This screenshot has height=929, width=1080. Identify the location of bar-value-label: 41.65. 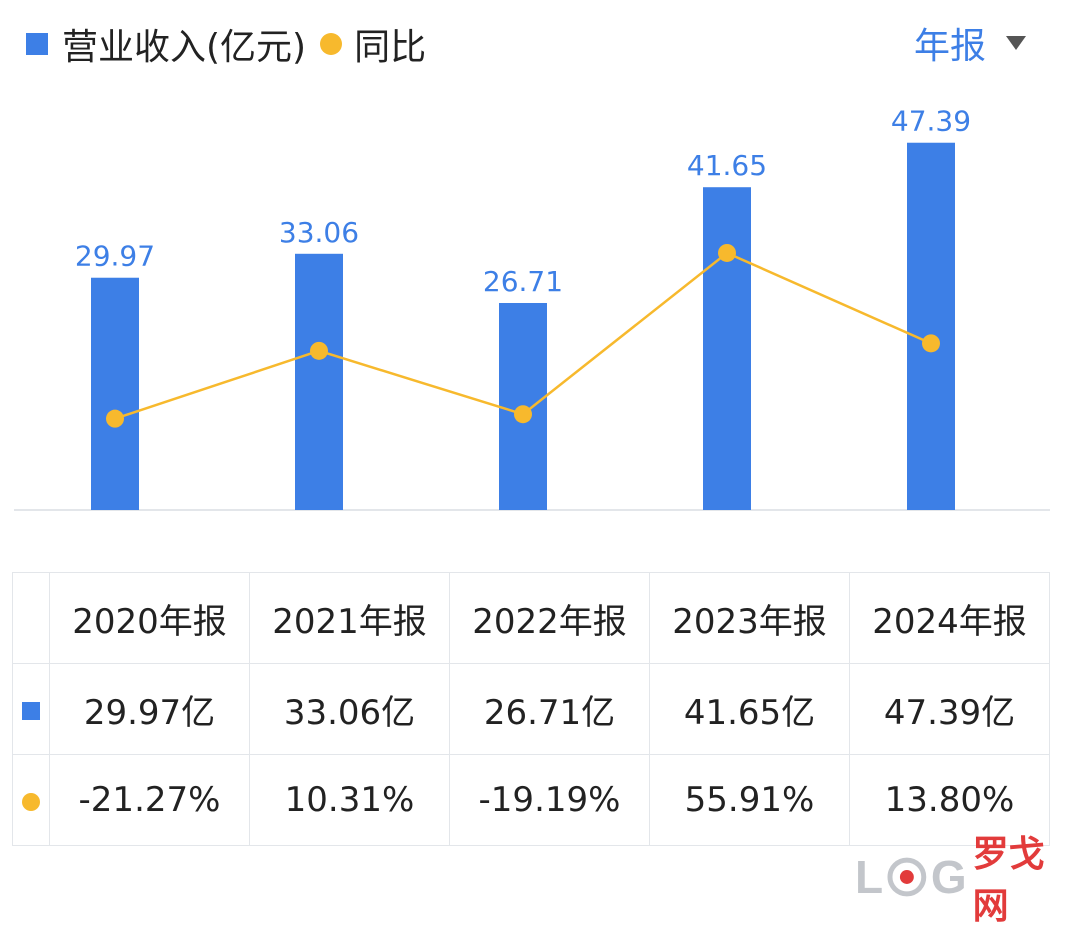
(727, 165).